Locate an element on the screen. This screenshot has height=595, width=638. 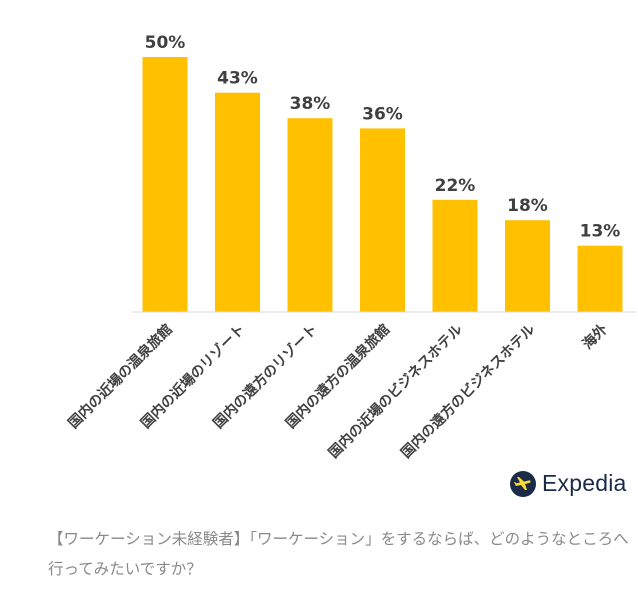
value-label-5: 18% is located at coordinates (527, 206).